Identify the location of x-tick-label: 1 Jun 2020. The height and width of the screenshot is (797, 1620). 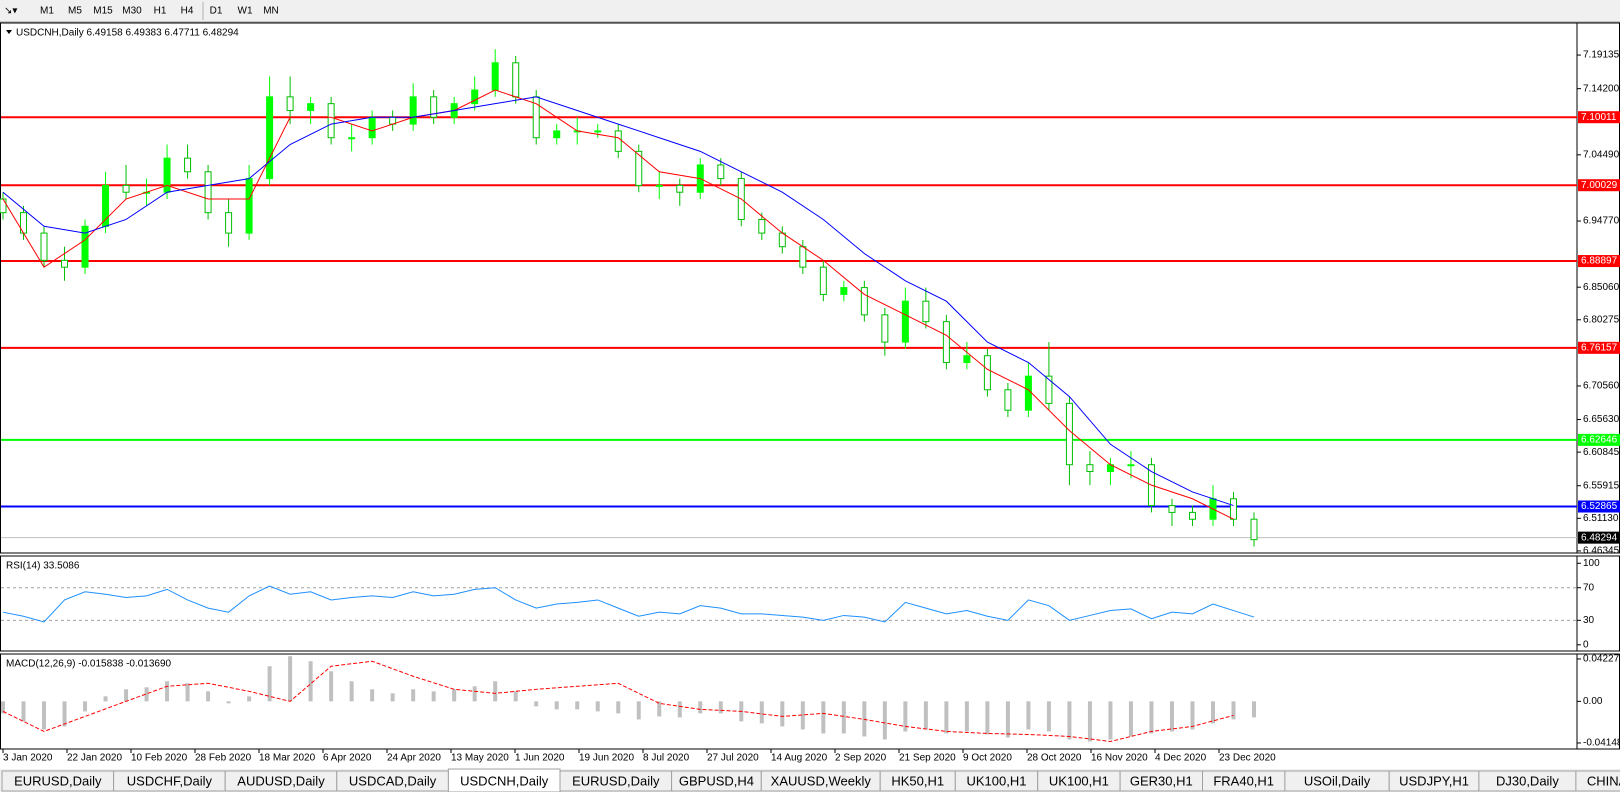
(540, 758).